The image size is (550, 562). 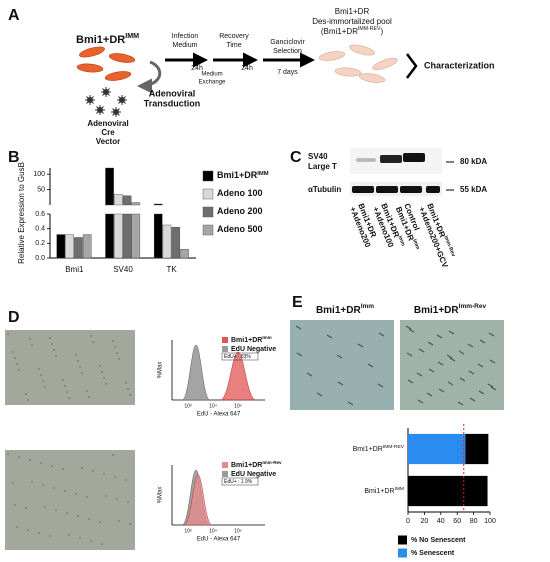 What do you see at coordinates (379, 491) in the screenshot?
I see `label-text: Bmi1+DR` at bounding box center [379, 491].